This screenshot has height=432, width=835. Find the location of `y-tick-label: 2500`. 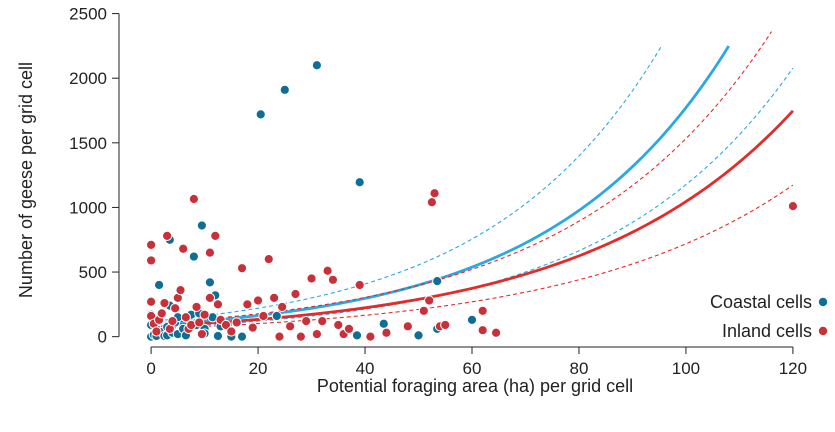

y-tick-label: 2500 is located at coordinates (88, 14).